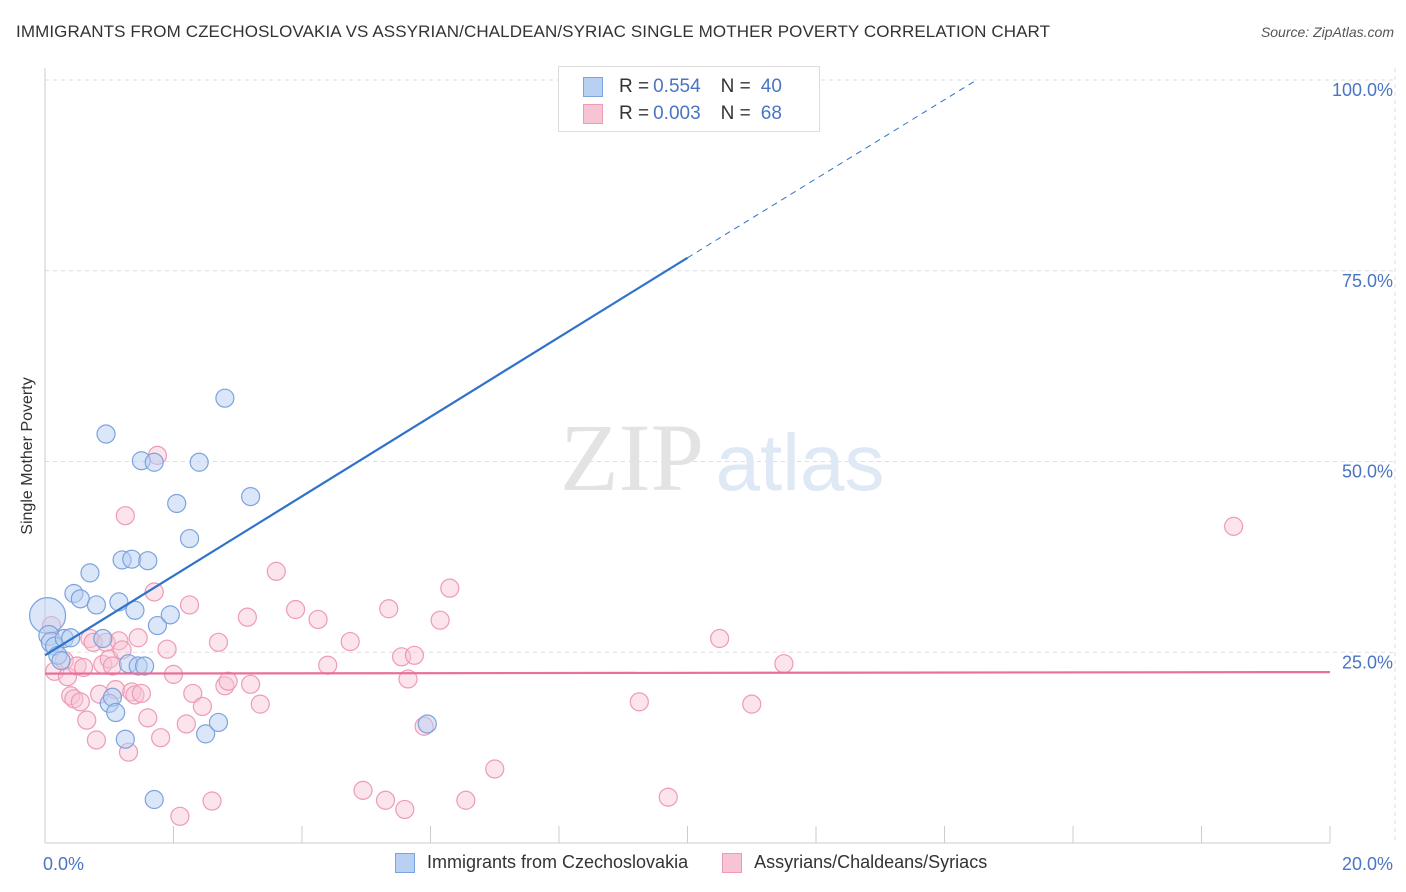 This screenshot has height=892, width=1406. What do you see at coordinates (27, 456) in the screenshot?
I see `y-axis-title: Single Mother Poverty` at bounding box center [27, 456].